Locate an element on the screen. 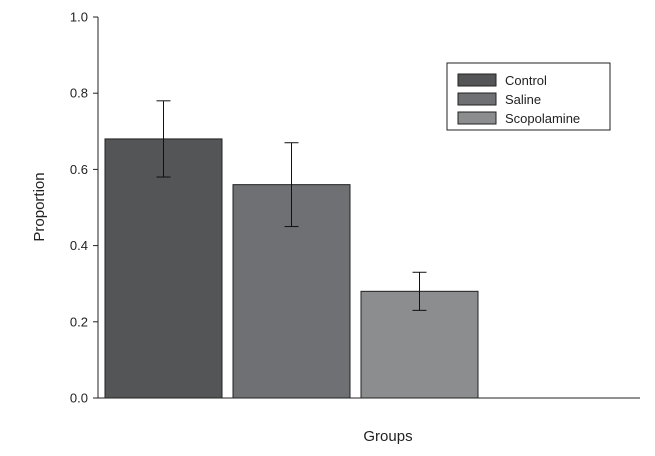  legend-entries: Control Saline Scopolamine is located at coordinates (518, 99).